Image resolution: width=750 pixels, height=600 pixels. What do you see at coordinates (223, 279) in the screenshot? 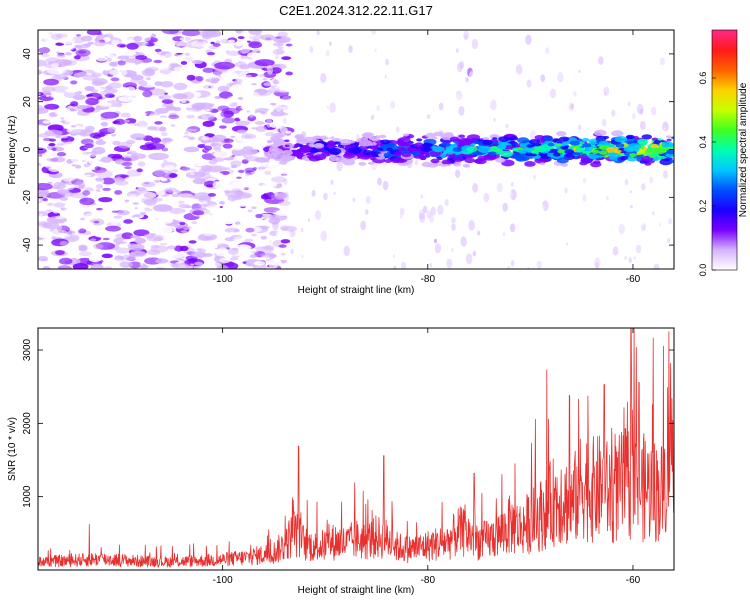
I see `heatmap-x-tick-label: -100` at bounding box center [223, 279].